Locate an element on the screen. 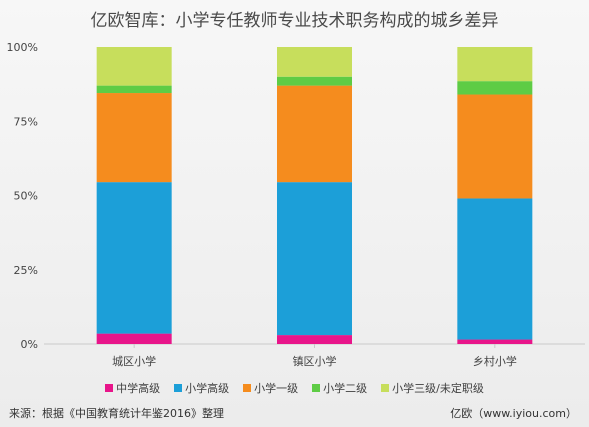  legend-item: 小学高级 is located at coordinates (201, 388).